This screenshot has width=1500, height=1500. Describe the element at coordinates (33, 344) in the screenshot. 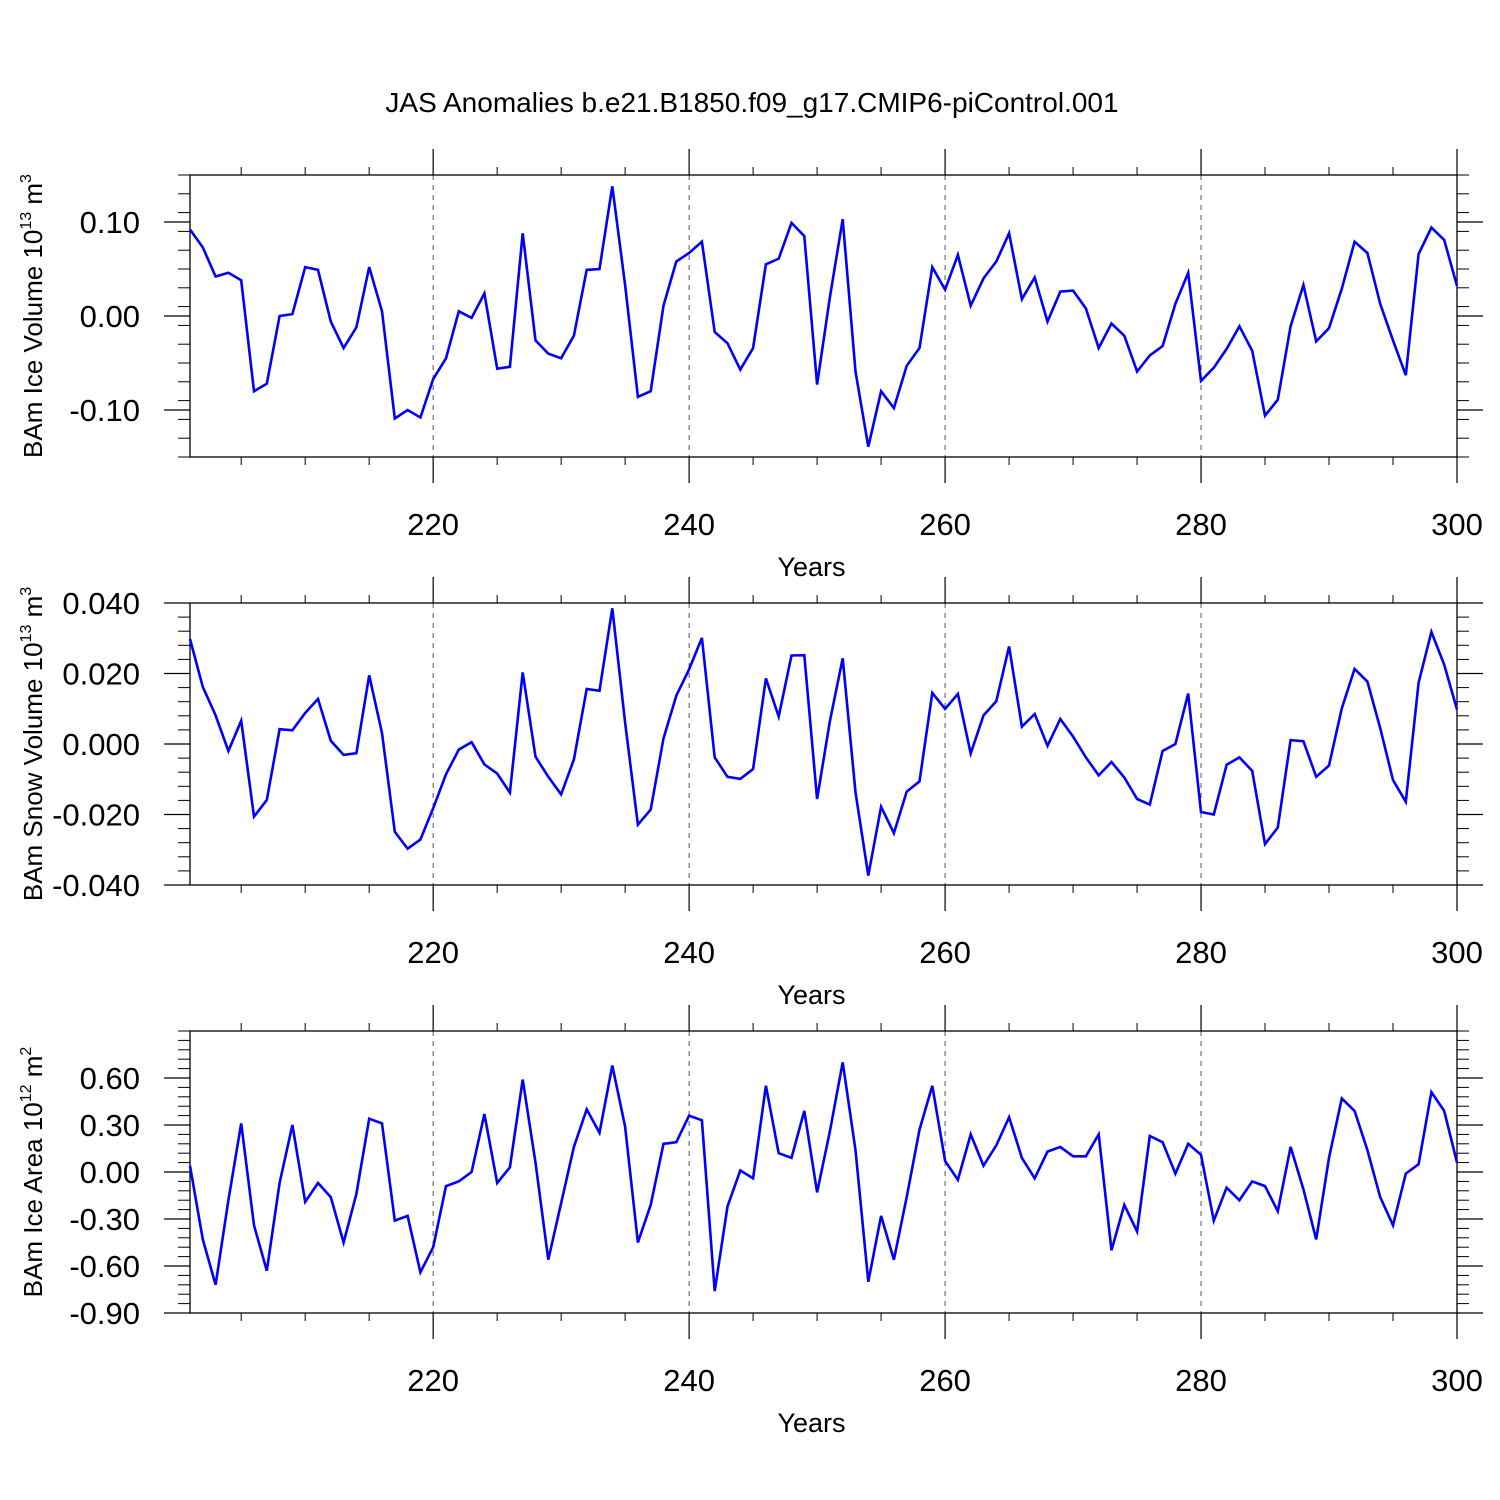

I see `y-axis-label-part: BAm Ice Volume 10` at that location.